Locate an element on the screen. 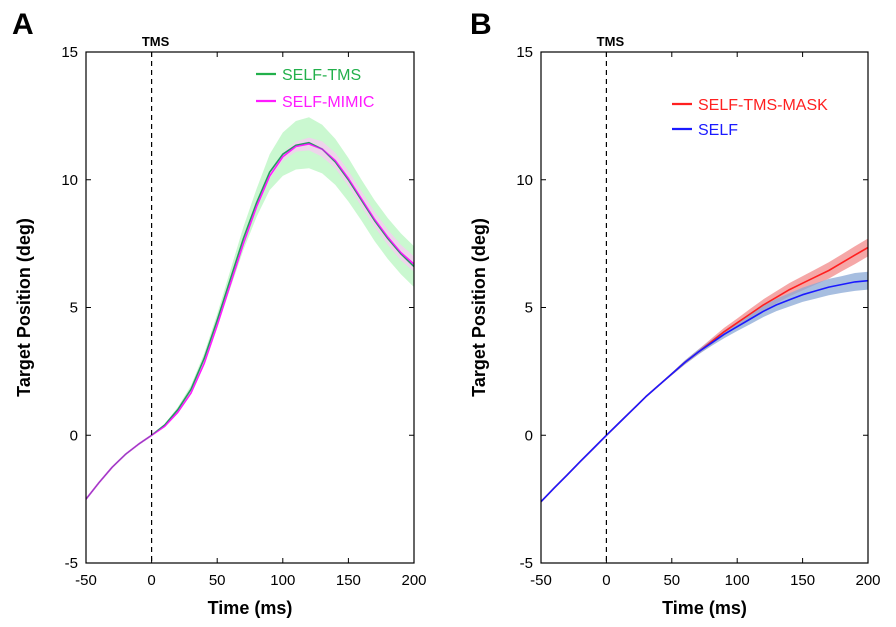  panel-a-label: A is located at coordinates (23, 24).